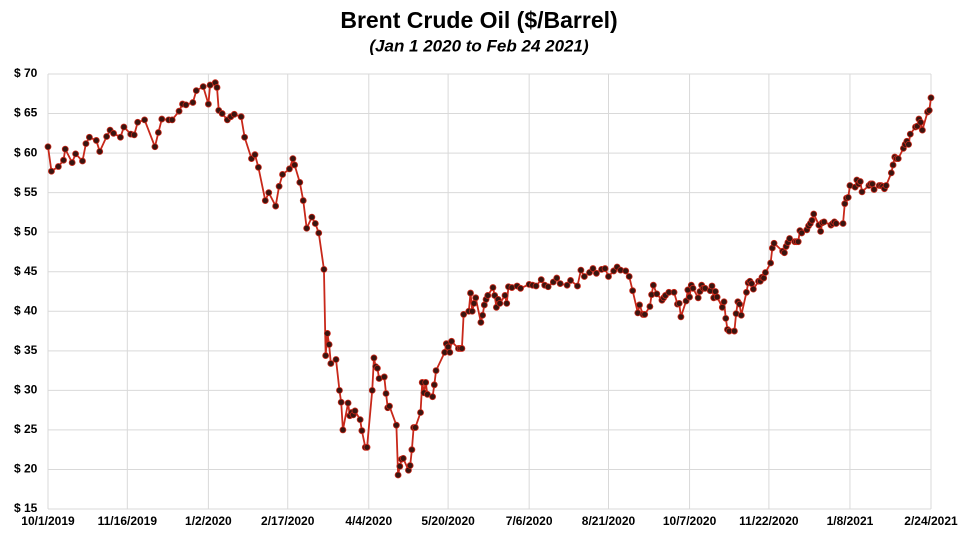 Image resolution: width=958 pixels, height=536 pixels. Describe the element at coordinates (26, 508) in the screenshot. I see `y-tick-label: $ 15` at that location.